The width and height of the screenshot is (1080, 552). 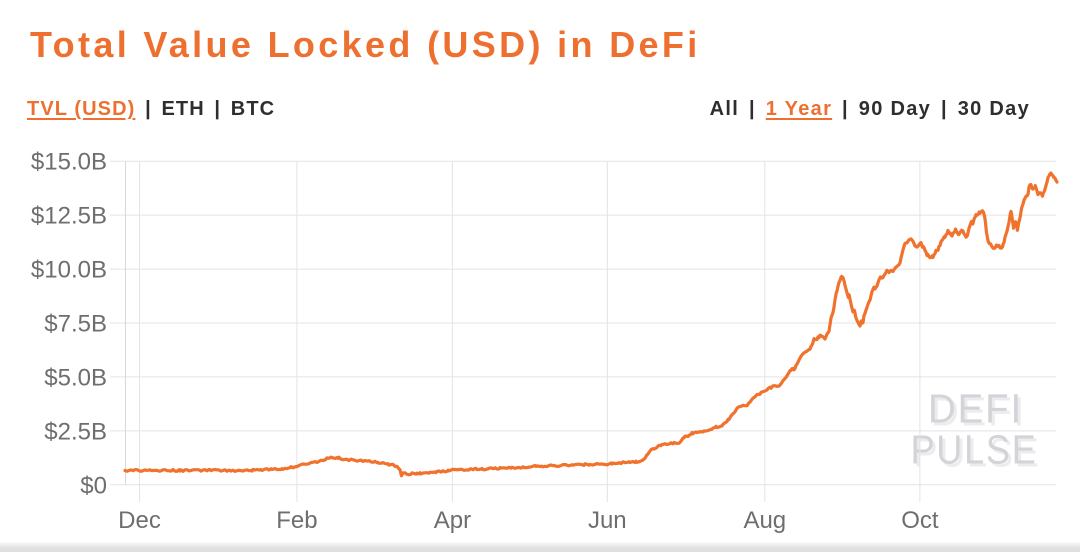 I want to click on svg-text: $7.5B, so click(x=75, y=324).